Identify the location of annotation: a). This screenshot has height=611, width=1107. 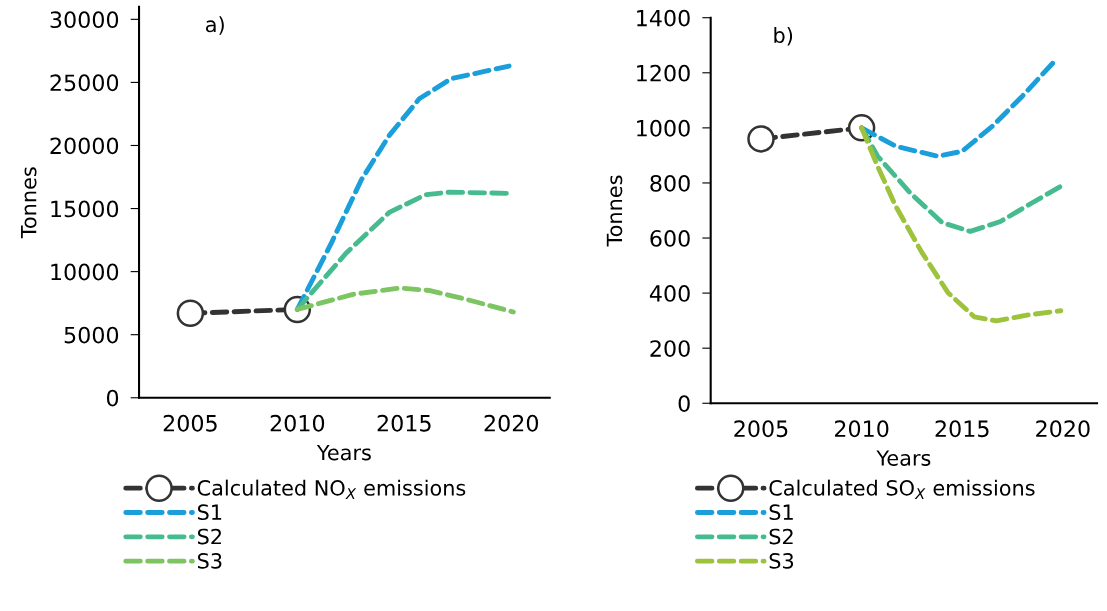
(215, 25).